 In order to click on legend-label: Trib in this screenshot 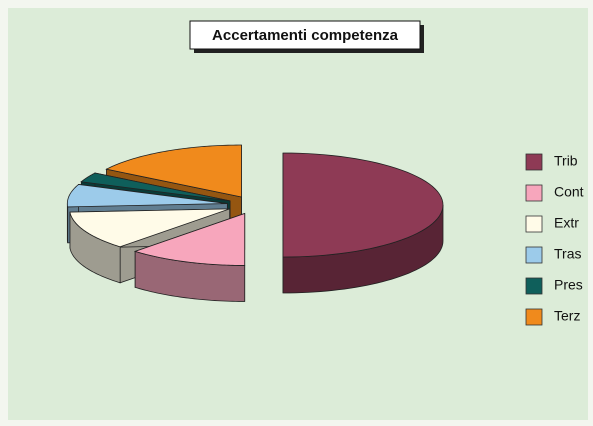, I will do `click(566, 161)`.